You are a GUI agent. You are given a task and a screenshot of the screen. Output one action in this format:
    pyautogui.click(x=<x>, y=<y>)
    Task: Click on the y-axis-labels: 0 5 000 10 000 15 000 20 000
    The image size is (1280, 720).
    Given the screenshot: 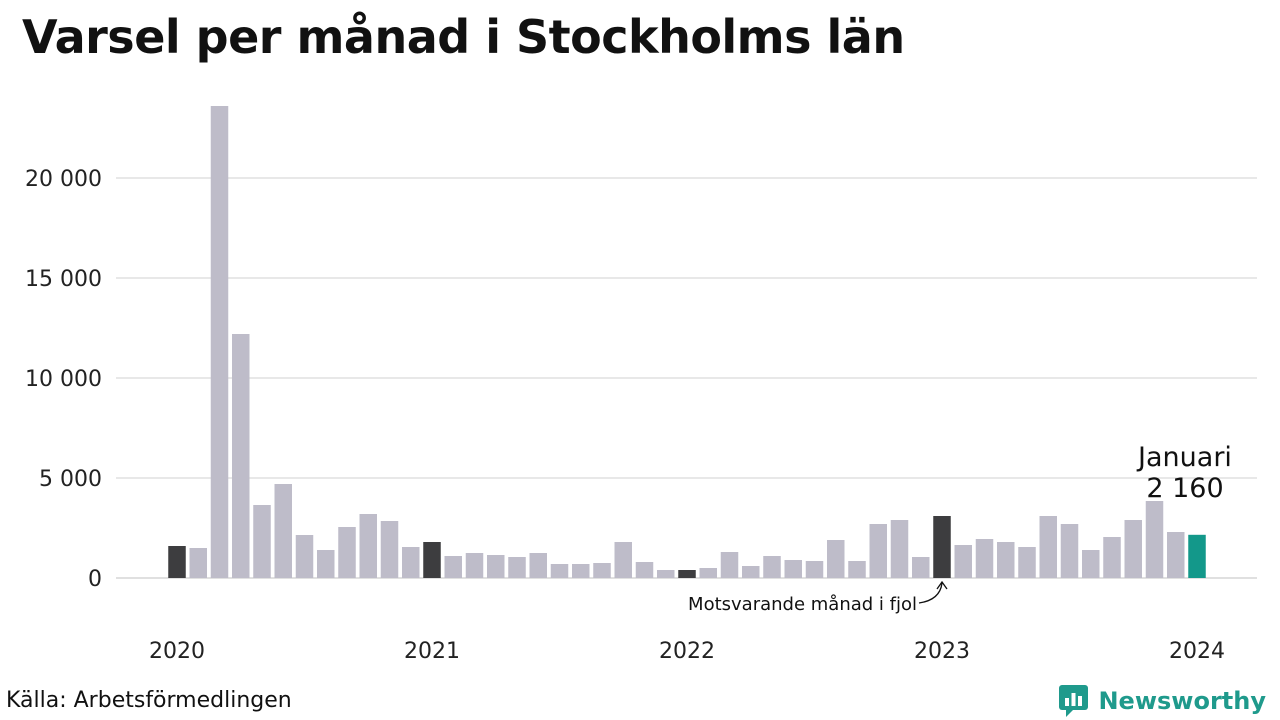 What is the action you would take?
    pyautogui.click(x=63, y=379)
    